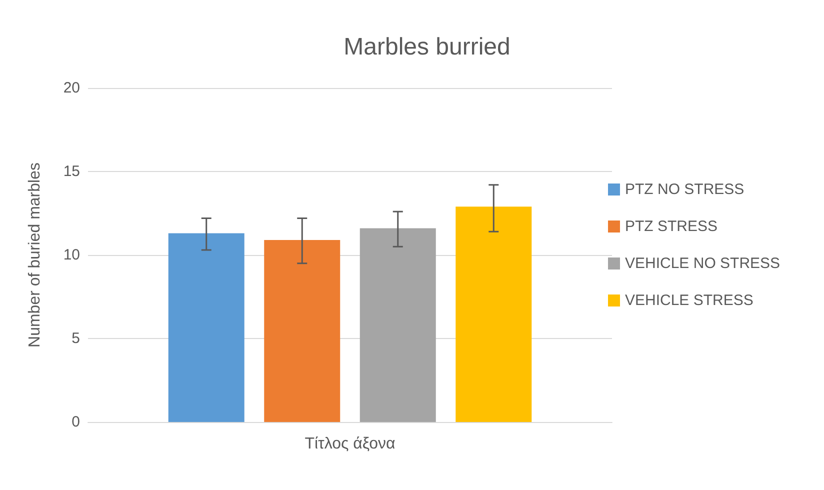 This screenshot has width=824, height=490. I want to click on chart-title: Marbles burried, so click(427, 47).